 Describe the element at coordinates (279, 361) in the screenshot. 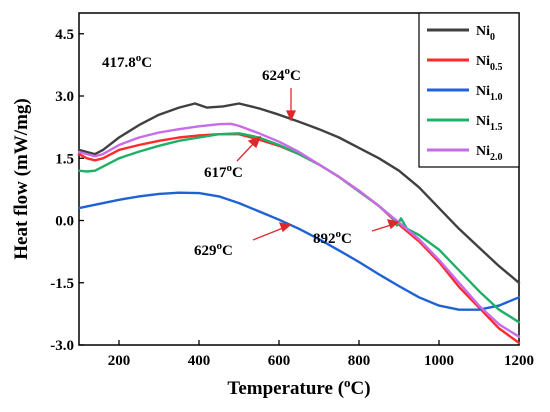

I see `x-tick-label-600: 600` at that location.